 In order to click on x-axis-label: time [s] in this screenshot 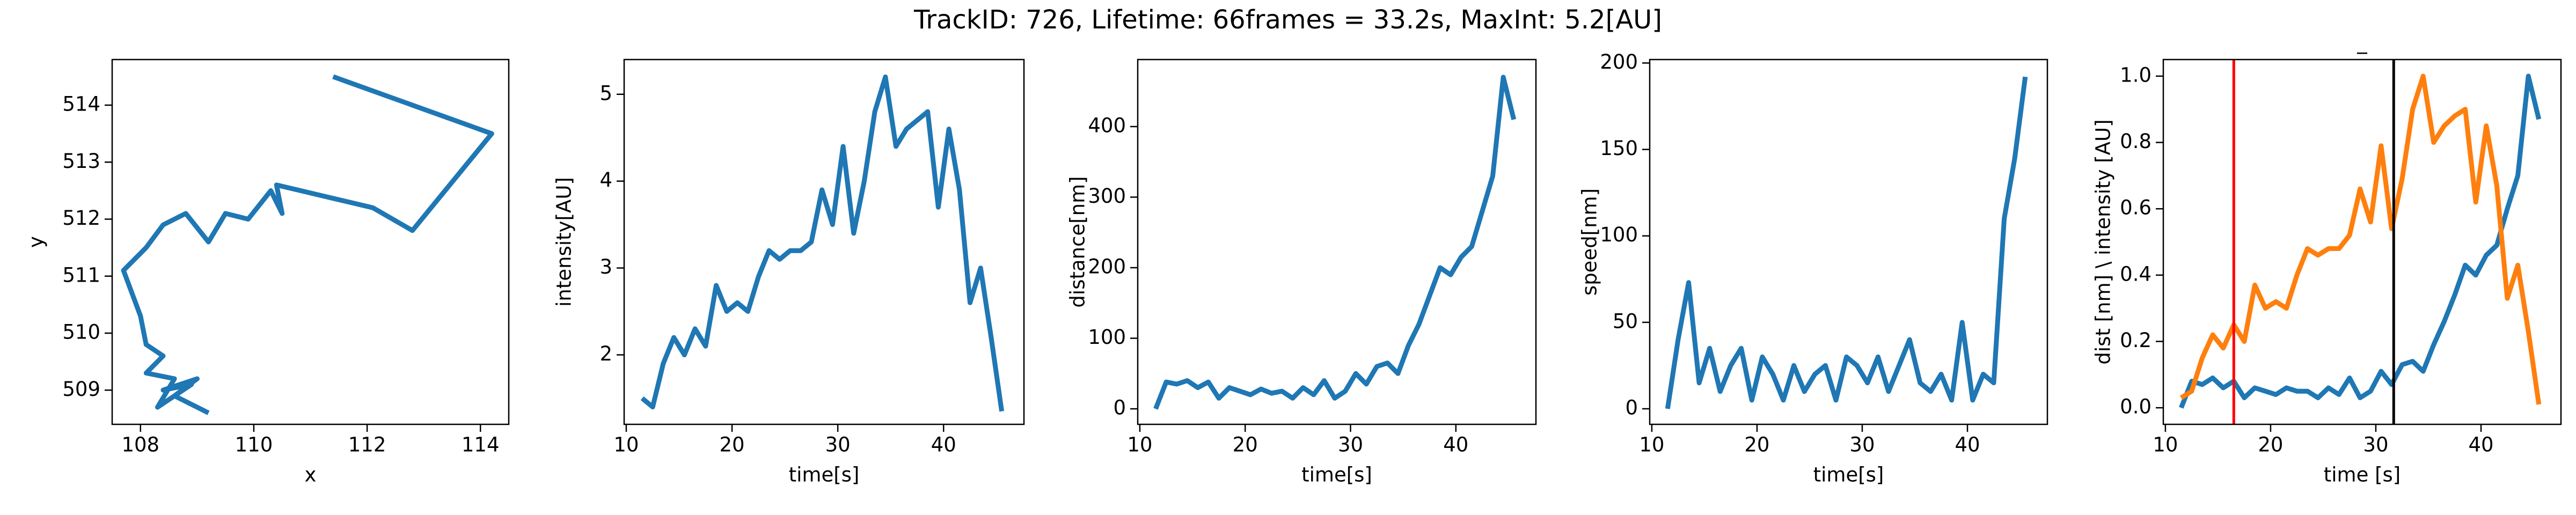, I will do `click(2362, 475)`.